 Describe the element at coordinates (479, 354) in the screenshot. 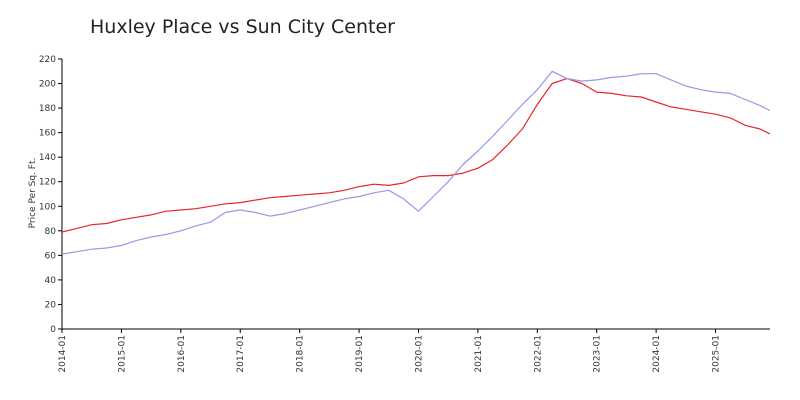

I see `x-tick-label: 2021-01` at that location.